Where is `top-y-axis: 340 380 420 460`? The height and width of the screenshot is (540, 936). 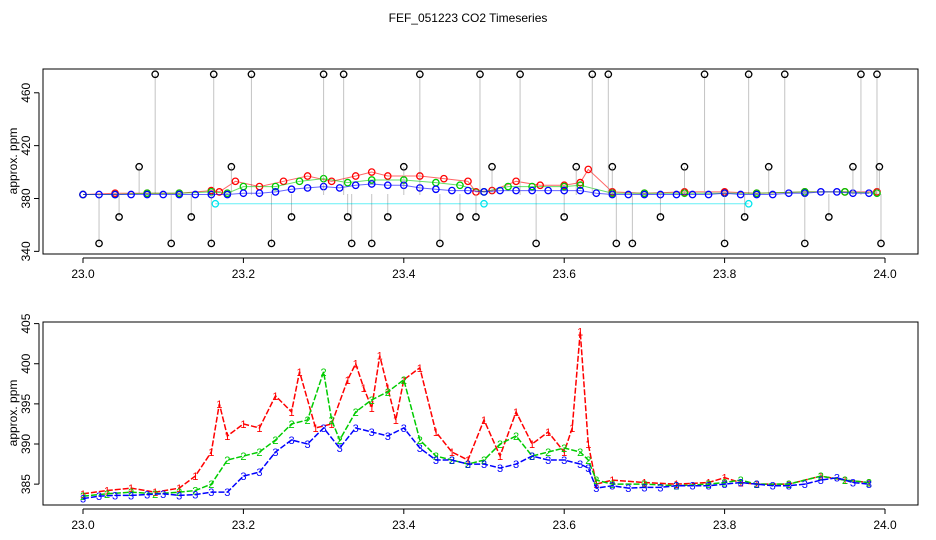 top-y-axis: 340 380 420 460 is located at coordinates (29, 171).